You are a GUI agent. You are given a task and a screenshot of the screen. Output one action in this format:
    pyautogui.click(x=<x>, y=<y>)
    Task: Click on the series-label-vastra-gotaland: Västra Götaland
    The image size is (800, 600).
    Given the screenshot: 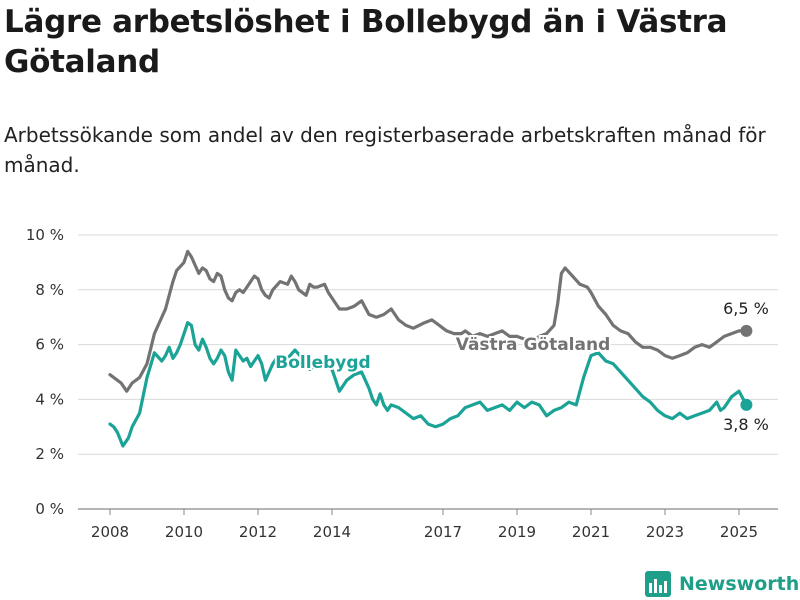 What is the action you would take?
    pyautogui.click(x=533, y=345)
    